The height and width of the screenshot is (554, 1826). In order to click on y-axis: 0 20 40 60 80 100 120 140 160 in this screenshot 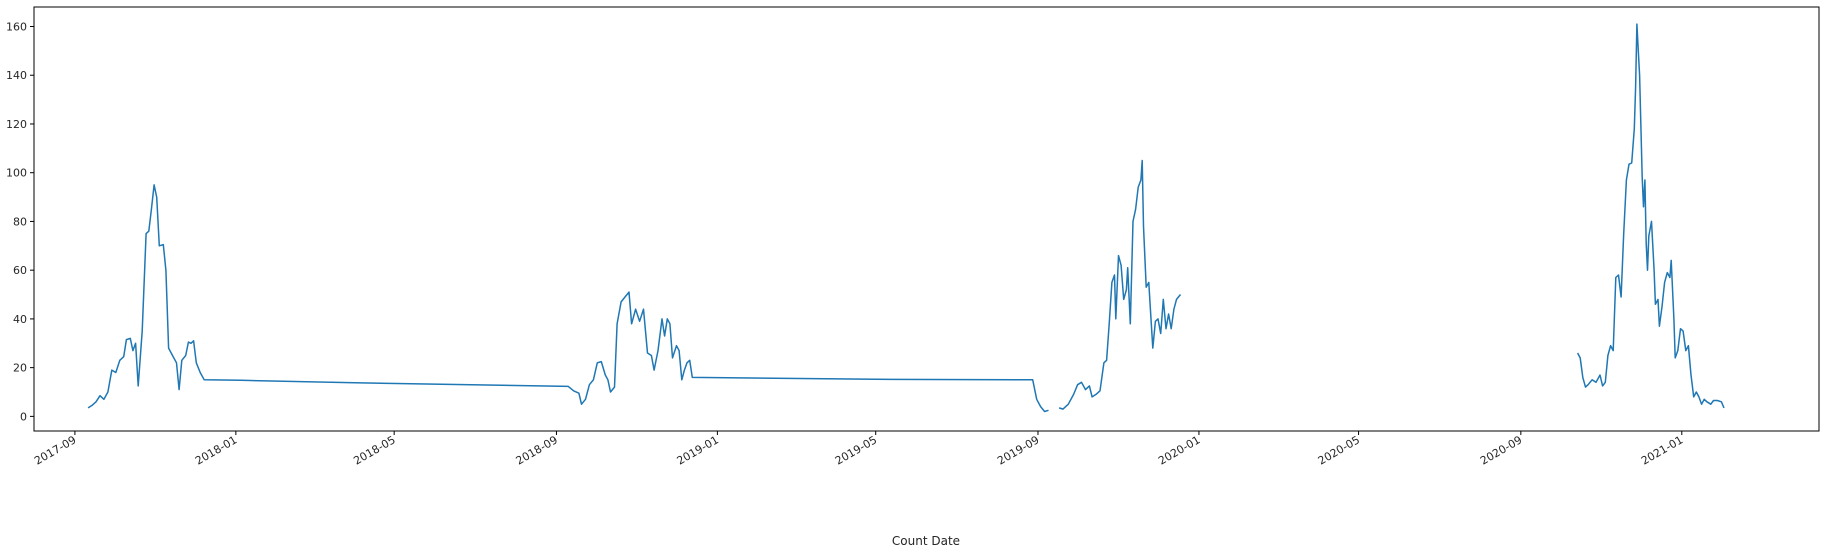, I will do `click(20, 221)`.